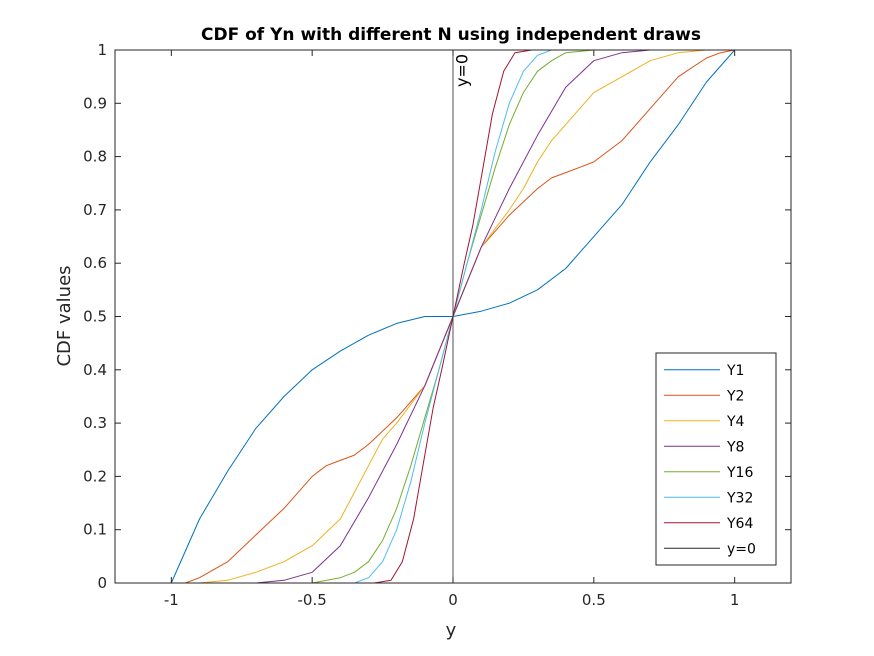 This screenshot has height=656, width=874. I want to click on legend-entry-label: Y1, so click(735, 371).